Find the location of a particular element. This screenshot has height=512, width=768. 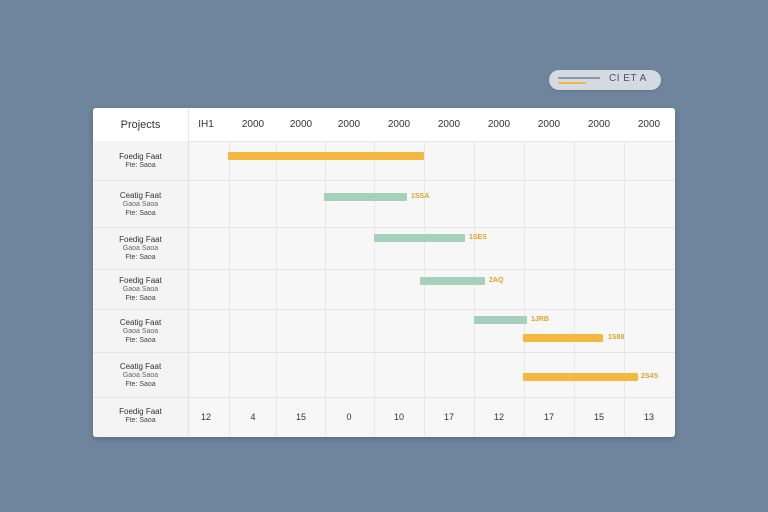

footer-value: 10 is located at coordinates (398, 417).